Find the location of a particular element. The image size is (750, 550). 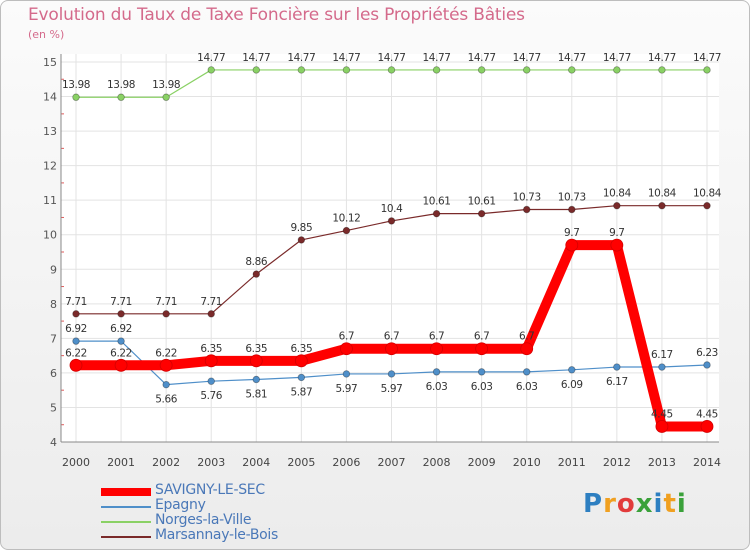

x-tick-label: 2013 is located at coordinates (662, 462).